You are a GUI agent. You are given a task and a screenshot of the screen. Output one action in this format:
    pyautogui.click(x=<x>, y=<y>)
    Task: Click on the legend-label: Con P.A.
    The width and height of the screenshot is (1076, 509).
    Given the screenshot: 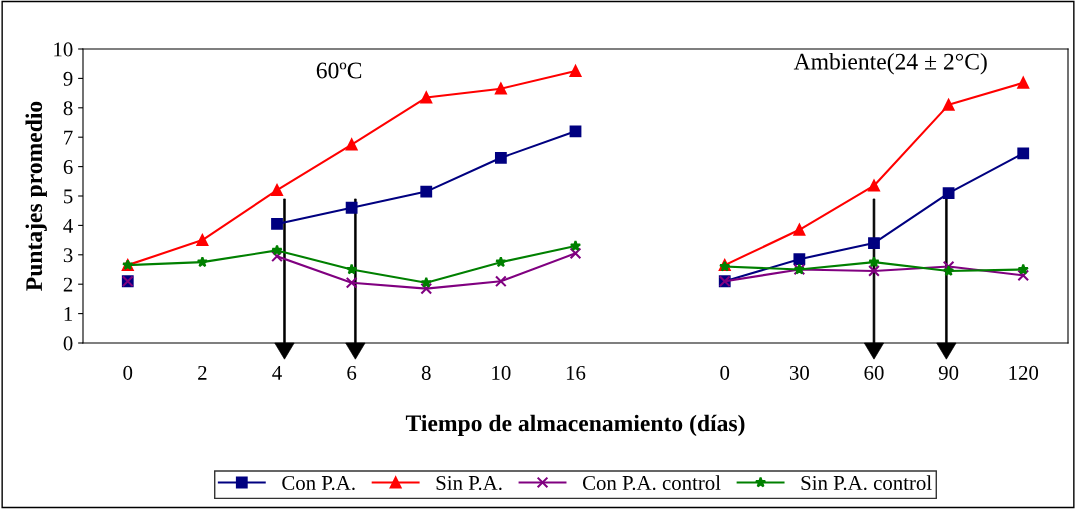 What is the action you would take?
    pyautogui.click(x=318, y=483)
    